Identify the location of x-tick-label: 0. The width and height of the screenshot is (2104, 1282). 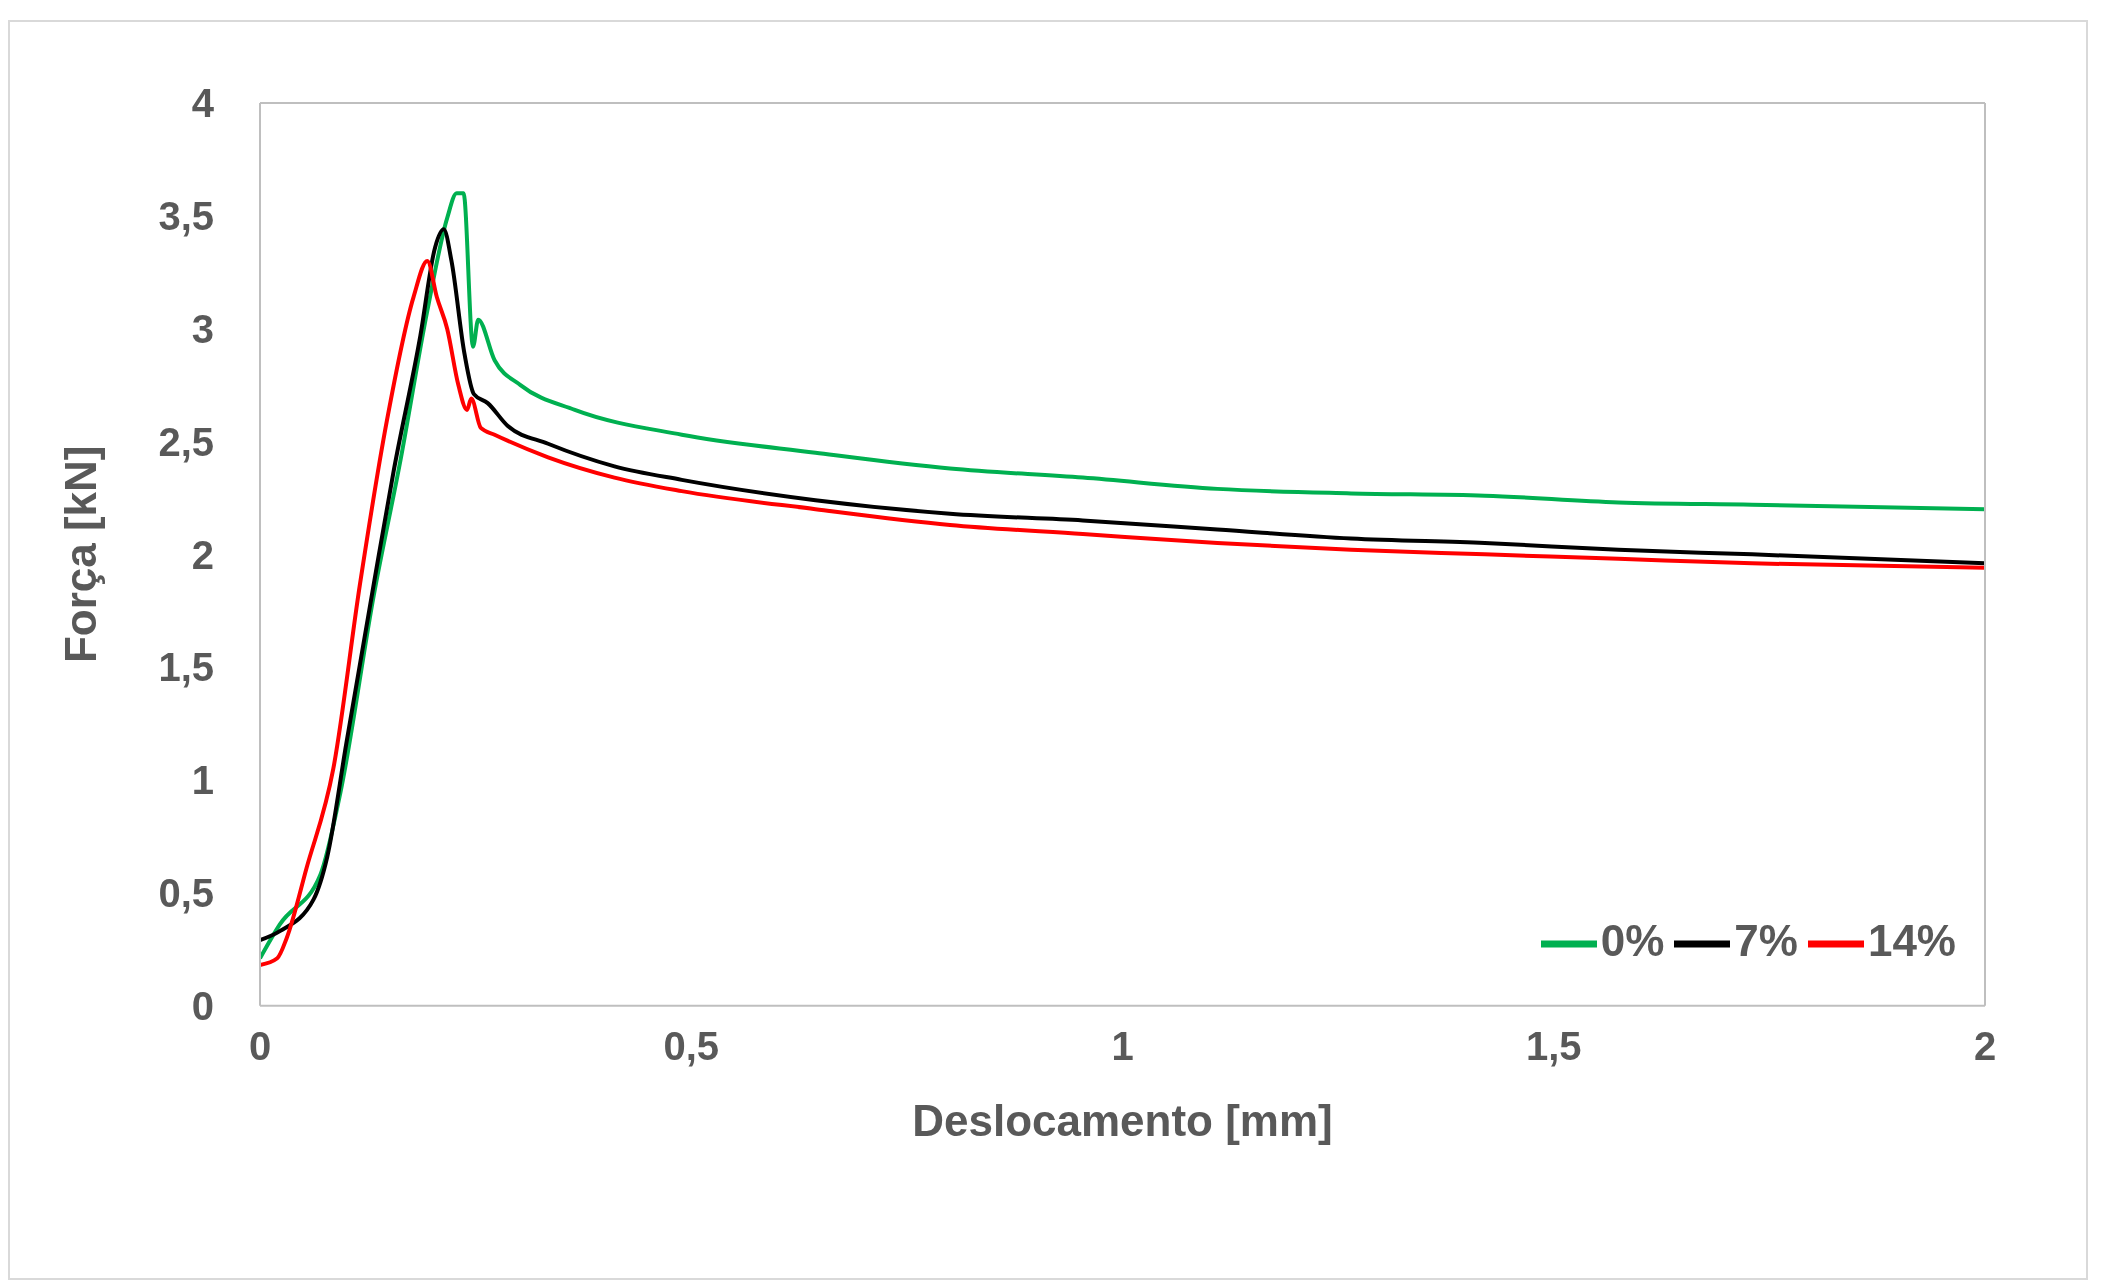
(260, 1046).